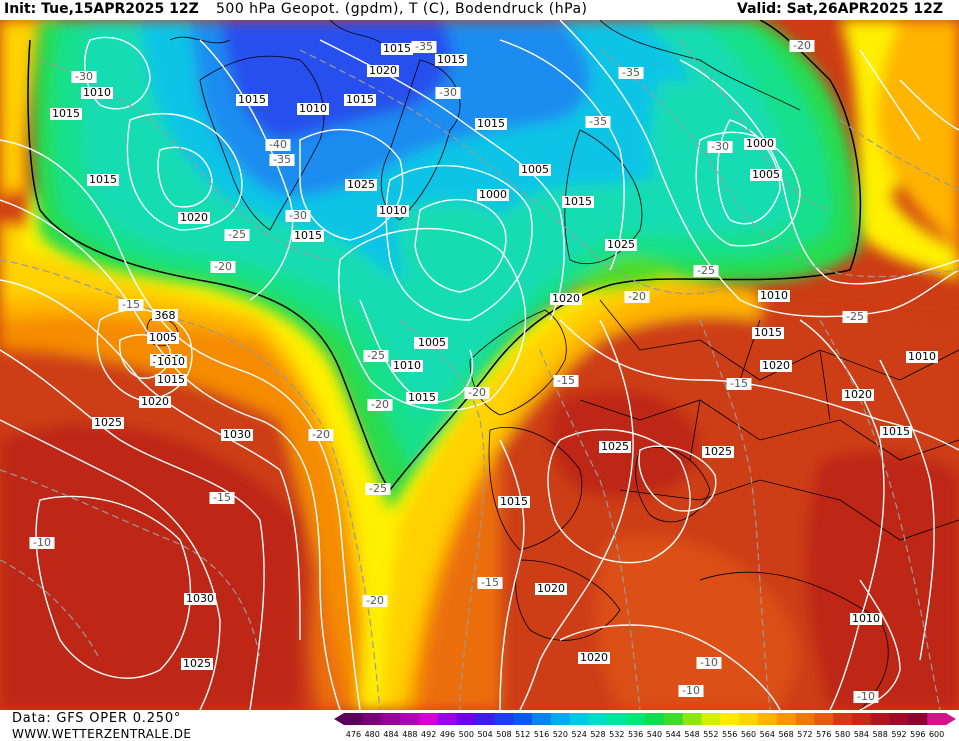 This screenshot has height=741, width=959. Describe the element at coordinates (165, 315) in the screenshot. I see `low-pressure-marker: 368` at that location.